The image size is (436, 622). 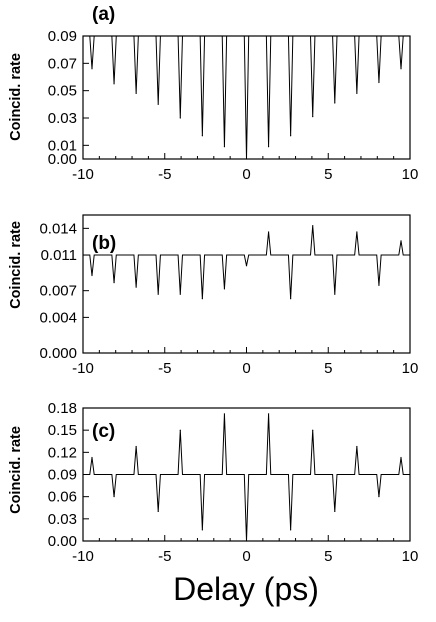 What do you see at coordinates (58, 291) in the screenshot?
I see `y-tick-label: 0.007` at bounding box center [58, 291].